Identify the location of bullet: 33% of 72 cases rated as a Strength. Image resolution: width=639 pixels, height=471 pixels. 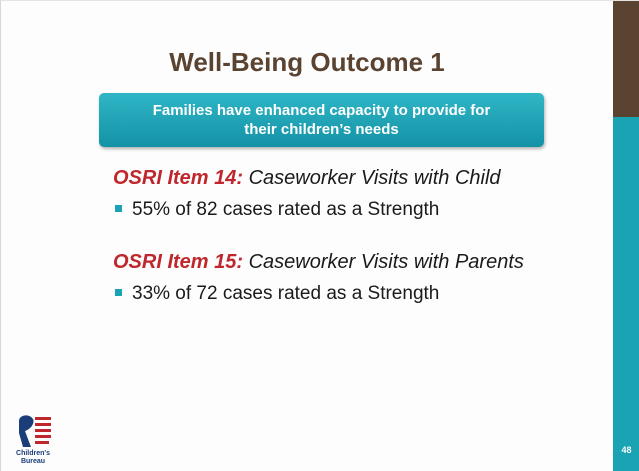
(276, 294).